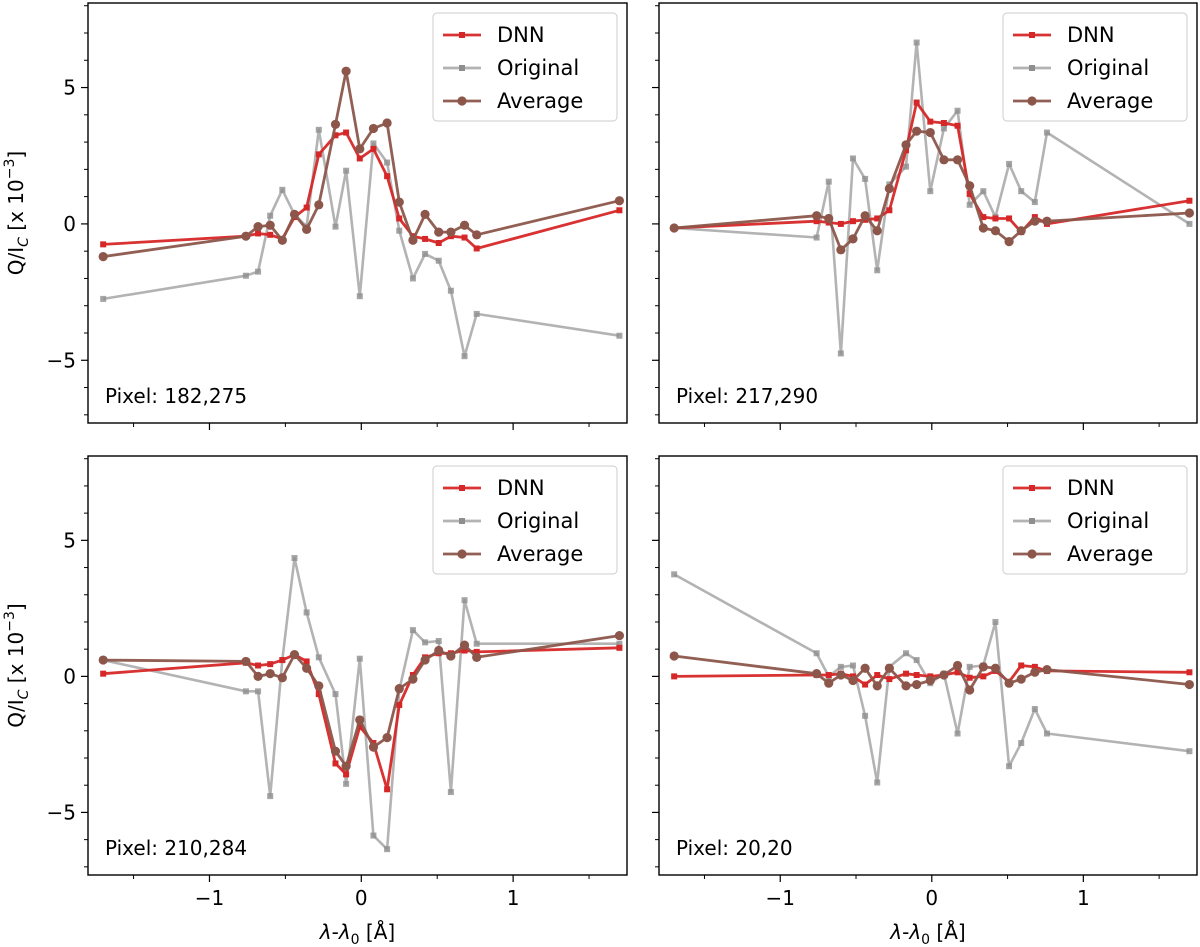 The width and height of the screenshot is (1200, 947). What do you see at coordinates (61, 360) in the screenshot?
I see `y-tick-label: −5` at bounding box center [61, 360].